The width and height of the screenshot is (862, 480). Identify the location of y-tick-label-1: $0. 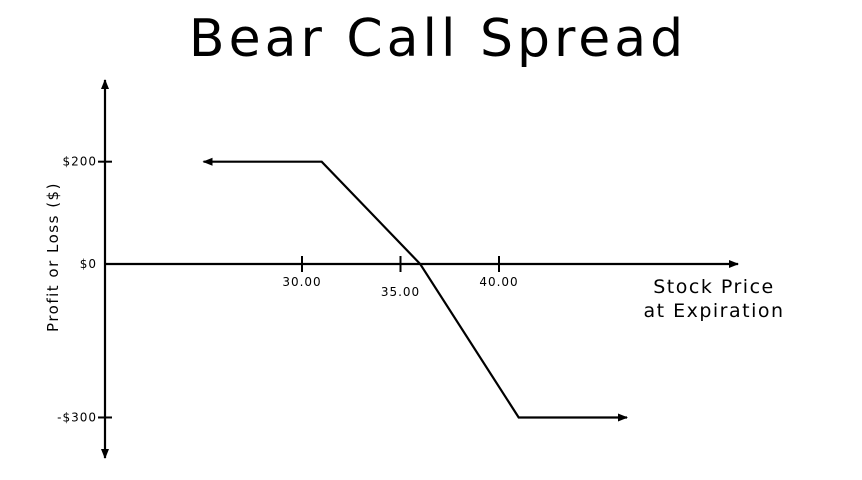
(88, 264).